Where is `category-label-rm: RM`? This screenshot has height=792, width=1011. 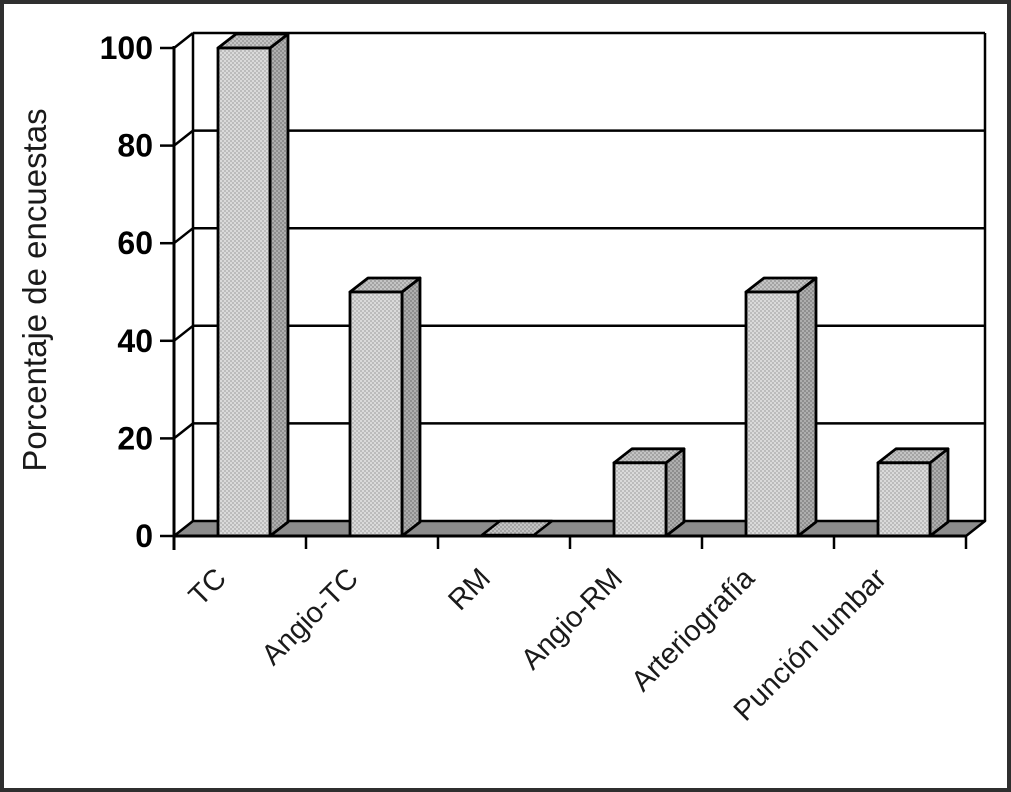 category-label-rm: RM is located at coordinates (469, 589).